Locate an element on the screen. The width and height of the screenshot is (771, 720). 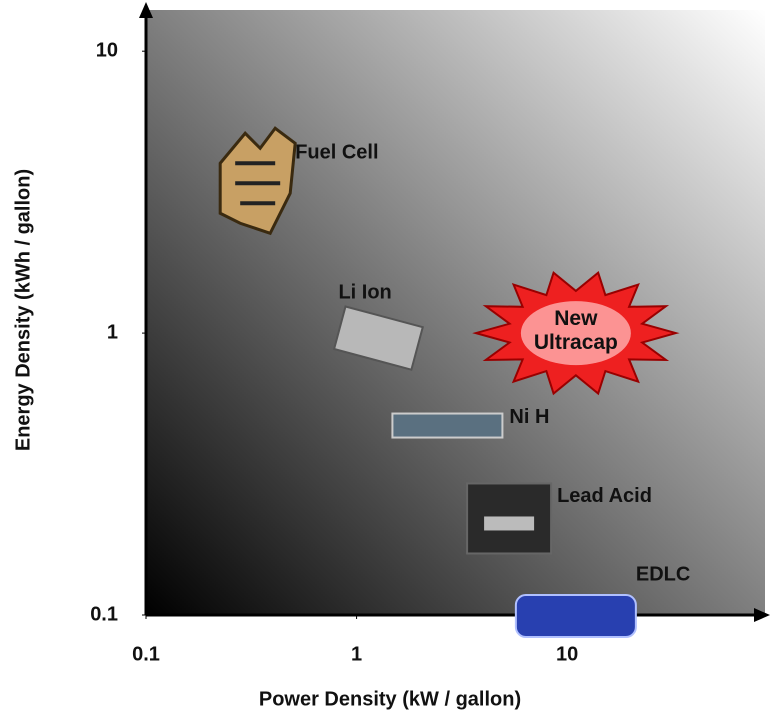
x-tick-label: 1 is located at coordinates (356, 654).